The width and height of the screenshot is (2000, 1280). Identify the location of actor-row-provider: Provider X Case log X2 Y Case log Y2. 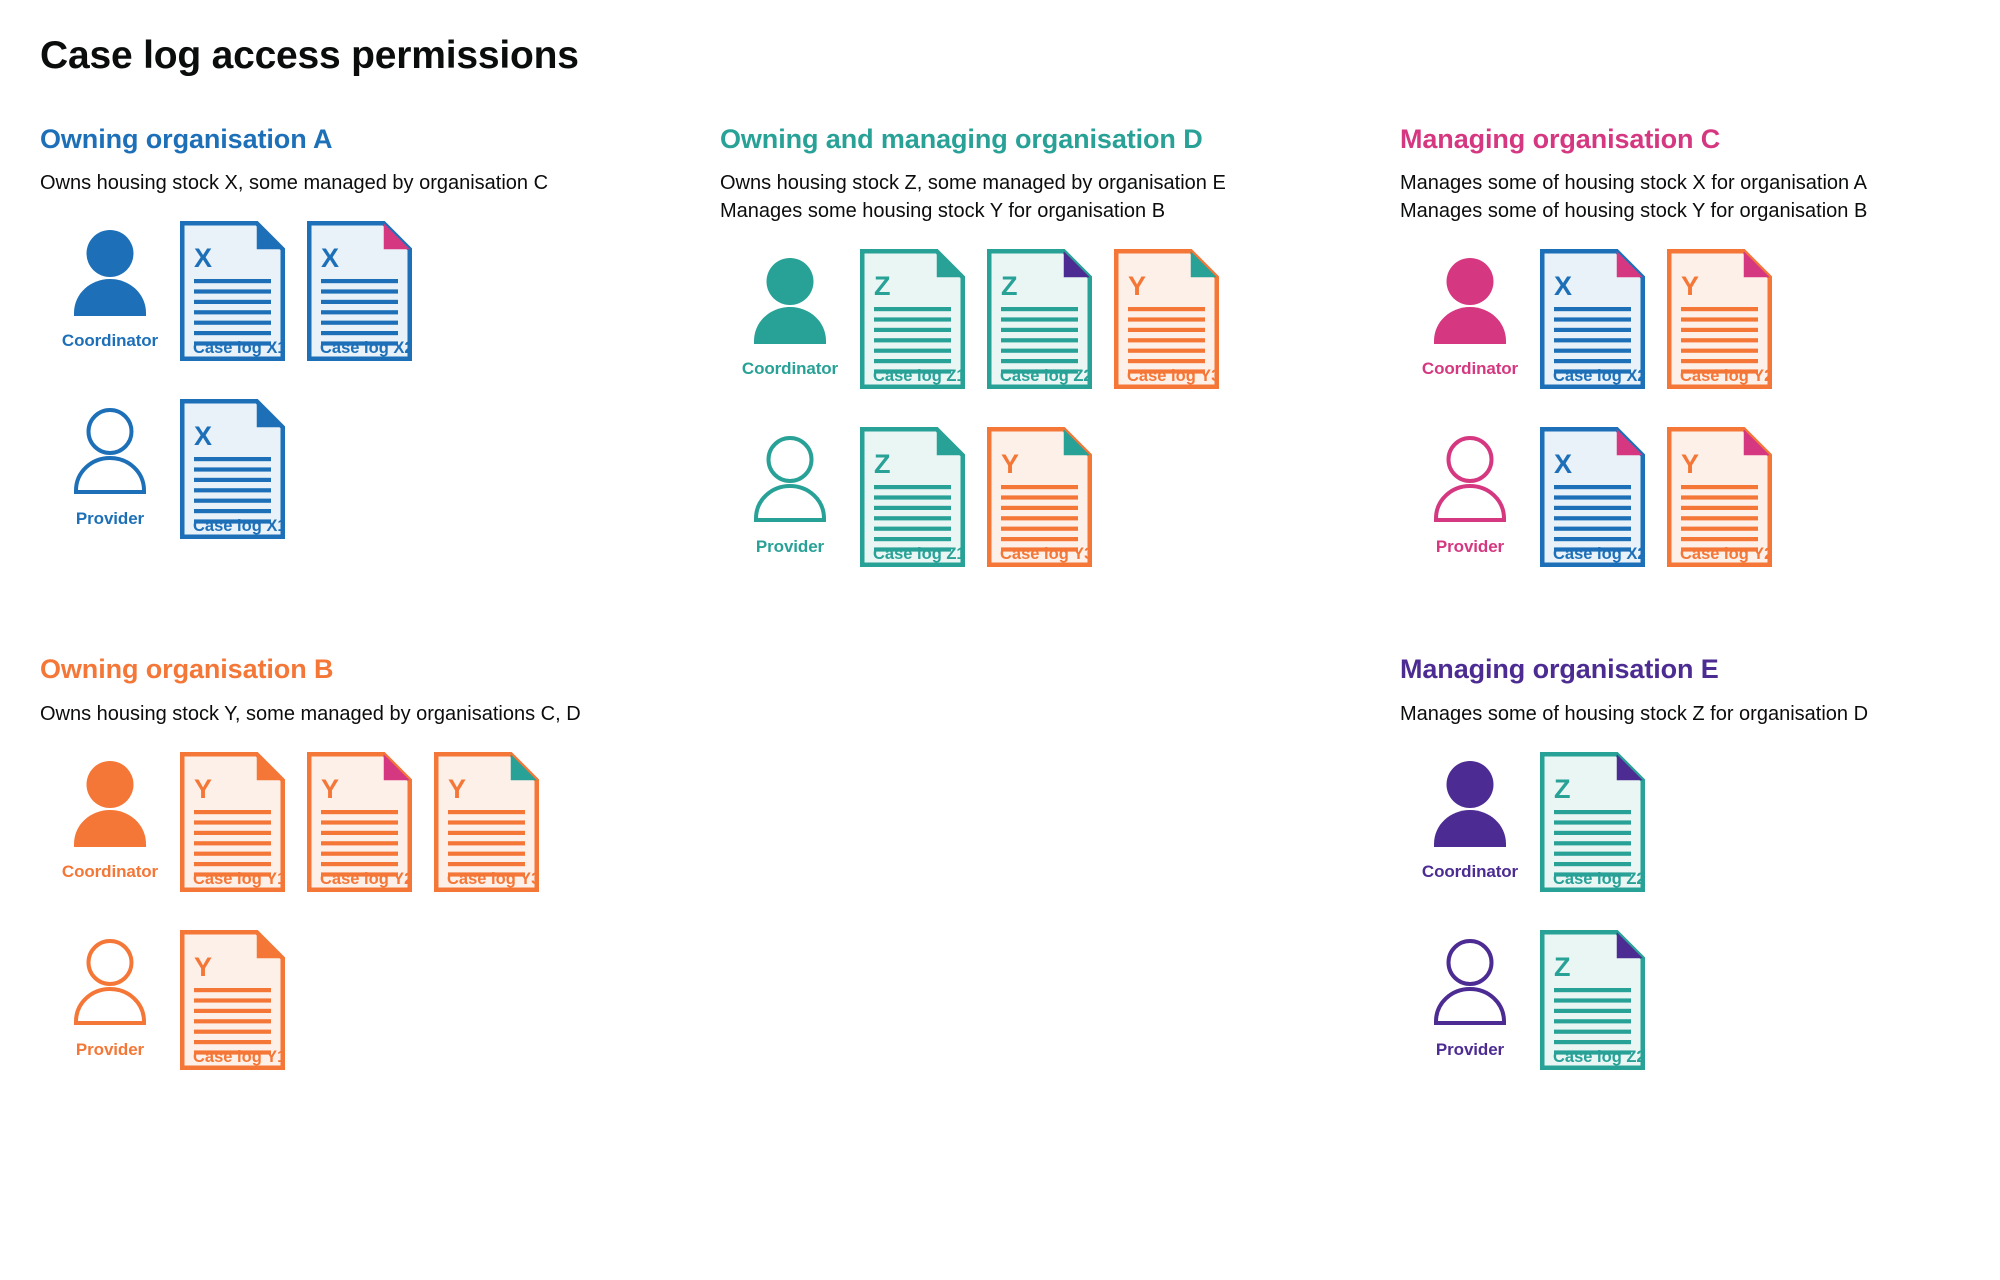
(1690, 497).